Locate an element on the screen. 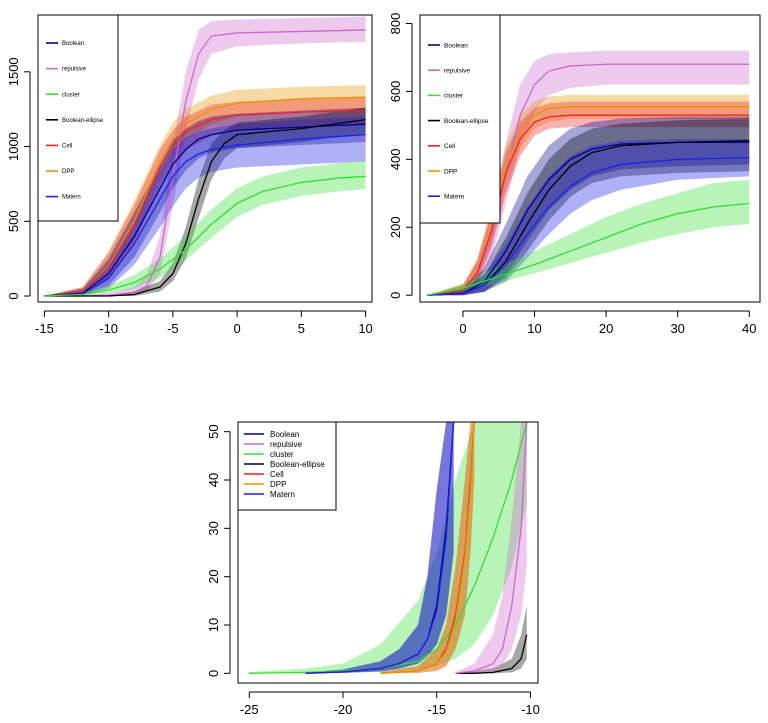 The height and width of the screenshot is (723, 768). y-tick-label: 1500 is located at coordinates (13, 71).